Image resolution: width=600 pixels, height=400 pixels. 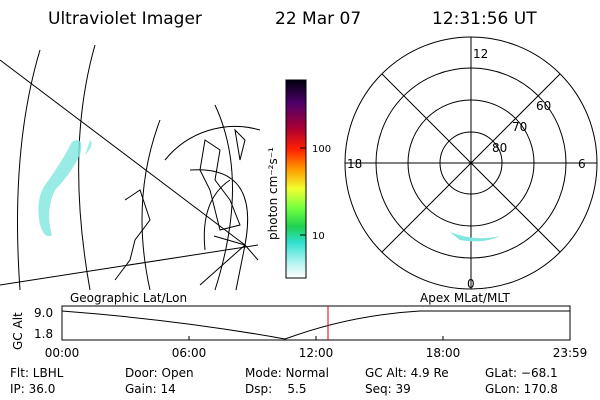 I want to click on mlt-label: 12, so click(x=480, y=54).